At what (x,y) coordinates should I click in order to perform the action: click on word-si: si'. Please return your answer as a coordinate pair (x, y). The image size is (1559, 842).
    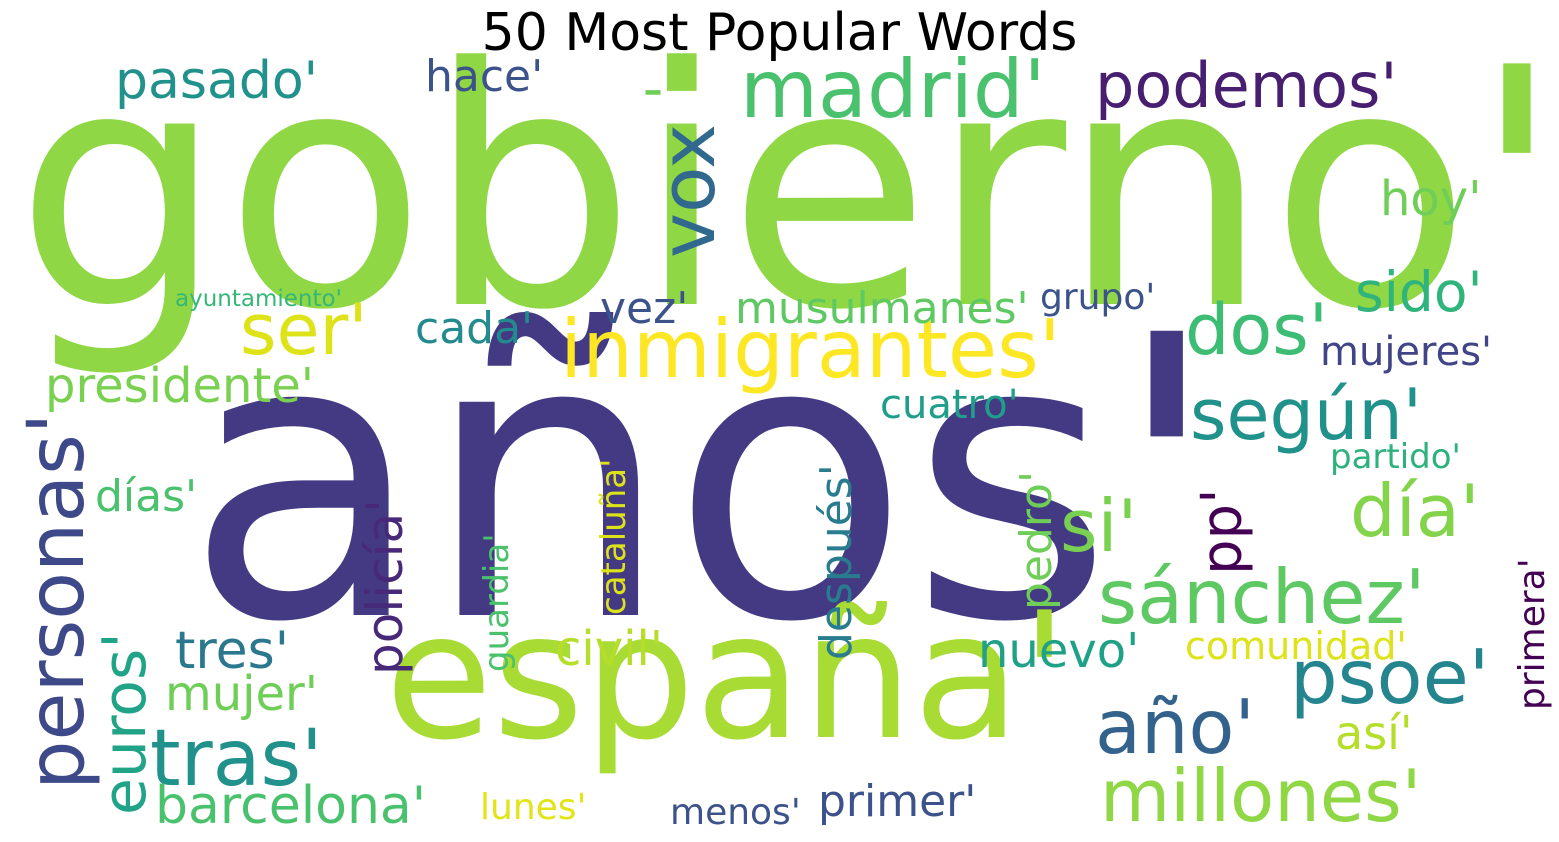
    Looking at the image, I should click on (1099, 526).